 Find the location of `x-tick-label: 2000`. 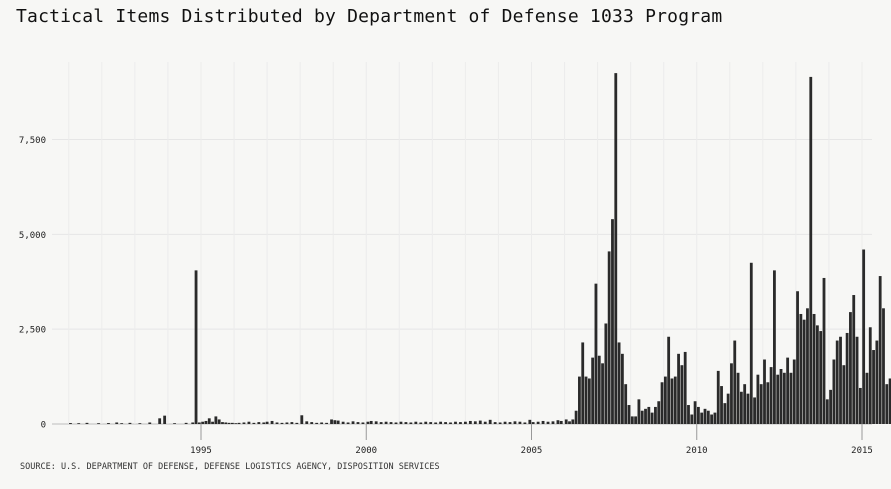

x-tick-label: 2000 is located at coordinates (366, 451).